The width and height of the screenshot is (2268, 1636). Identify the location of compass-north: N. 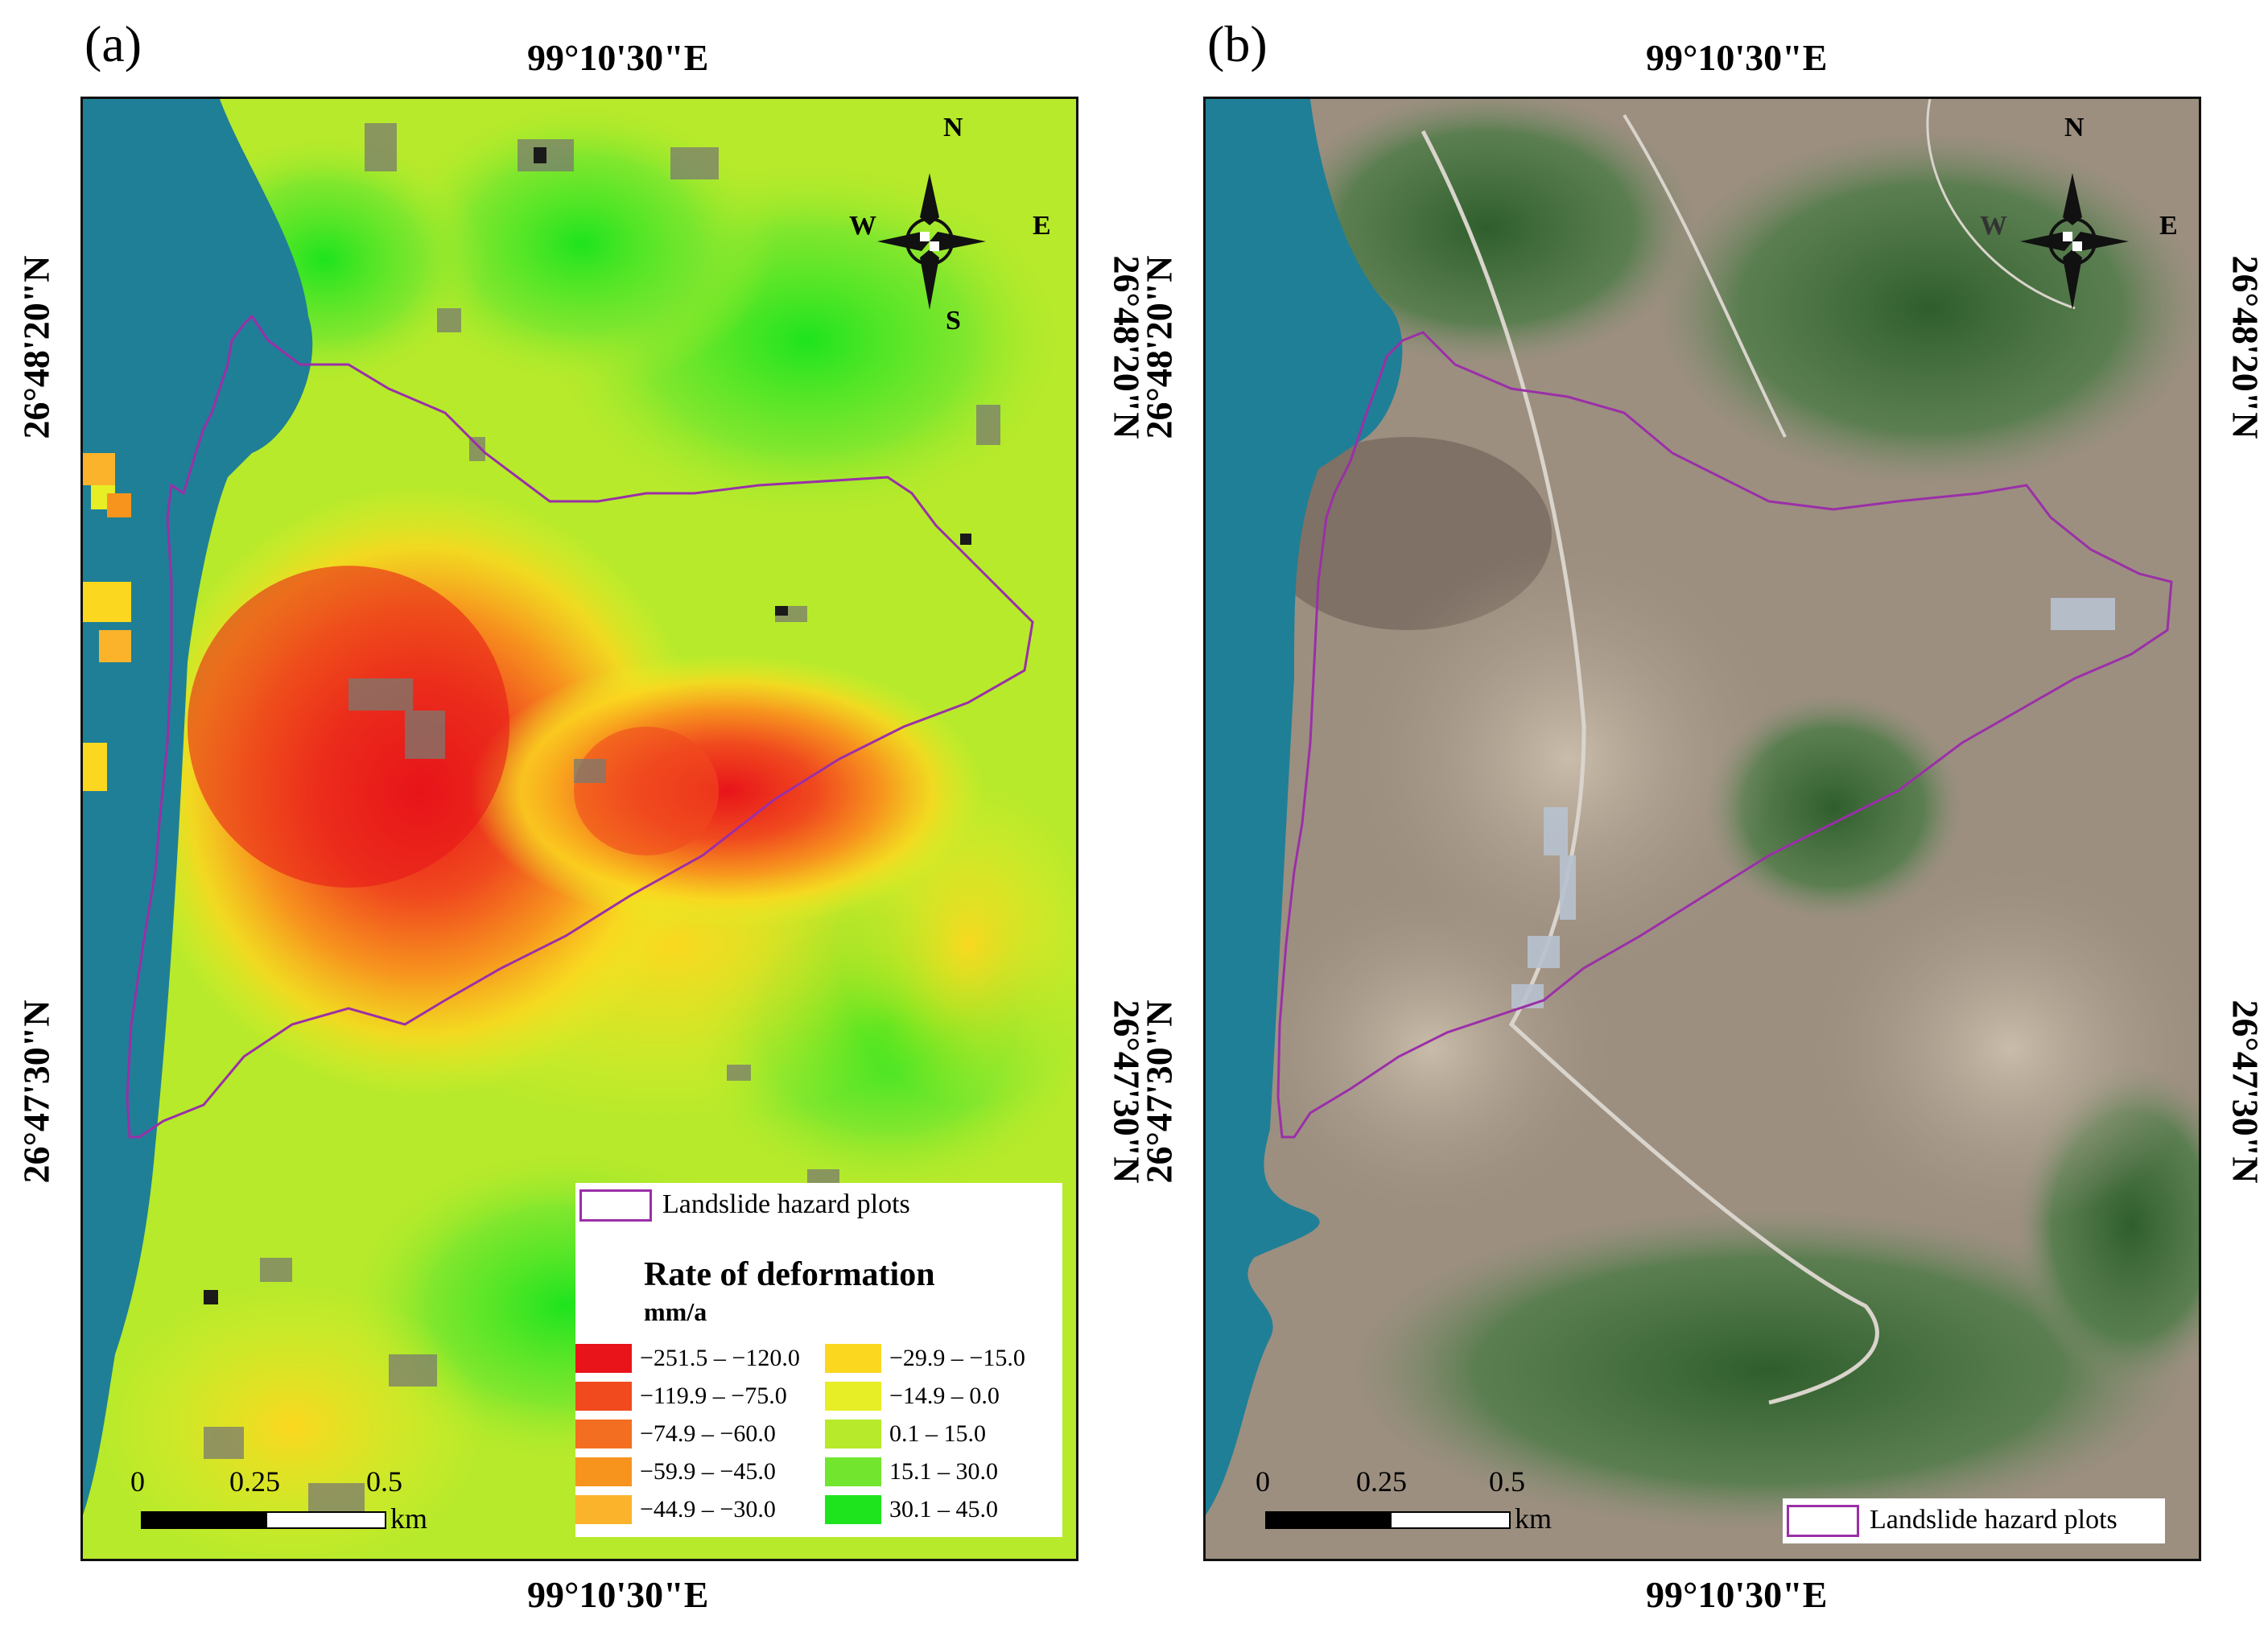
(953, 127).